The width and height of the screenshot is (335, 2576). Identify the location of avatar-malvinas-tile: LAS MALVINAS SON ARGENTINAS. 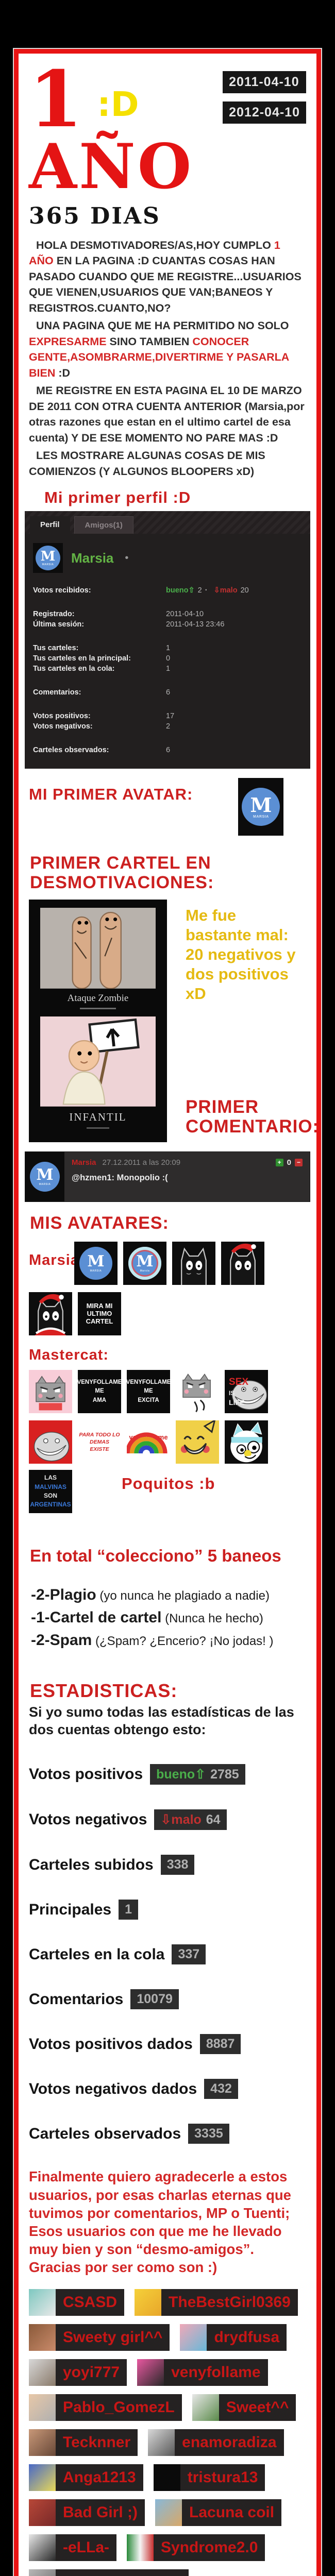
(50, 1491).